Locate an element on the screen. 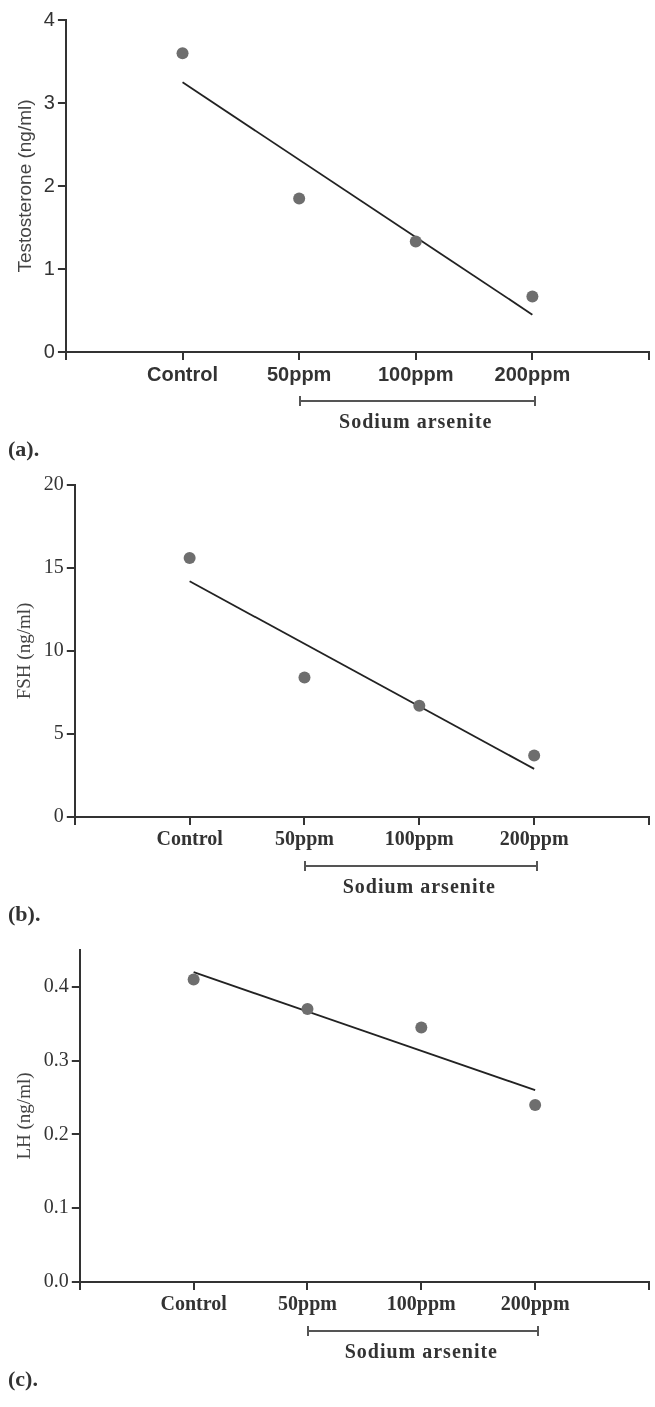 The width and height of the screenshot is (655, 1407). y-tick-label: 0.0 is located at coordinates (56, 1280).